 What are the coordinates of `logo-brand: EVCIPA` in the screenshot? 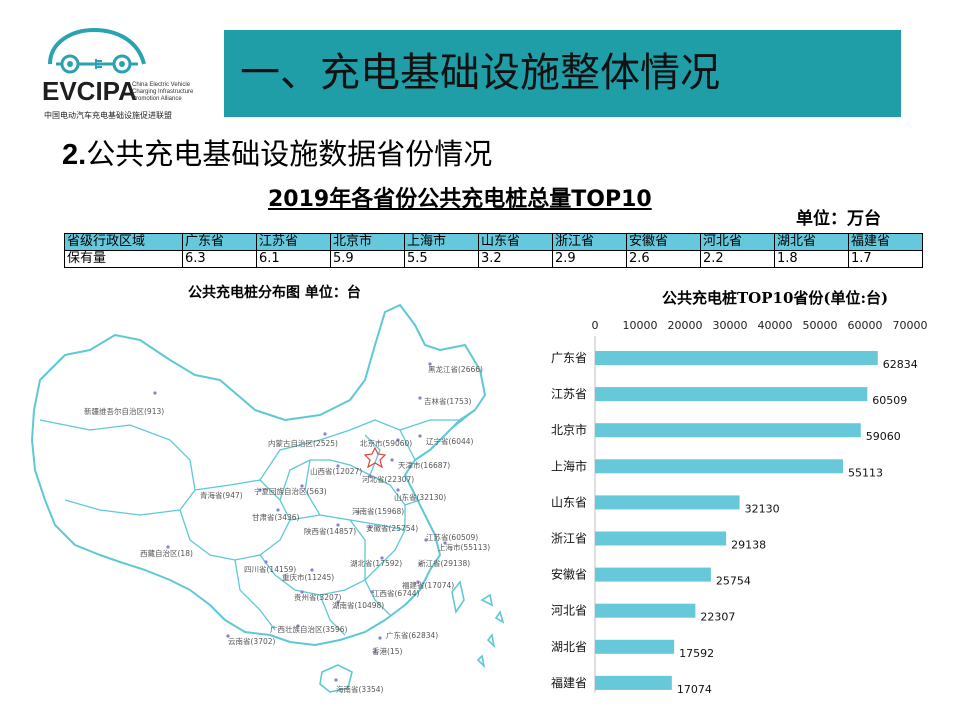 It's located at (89, 91).